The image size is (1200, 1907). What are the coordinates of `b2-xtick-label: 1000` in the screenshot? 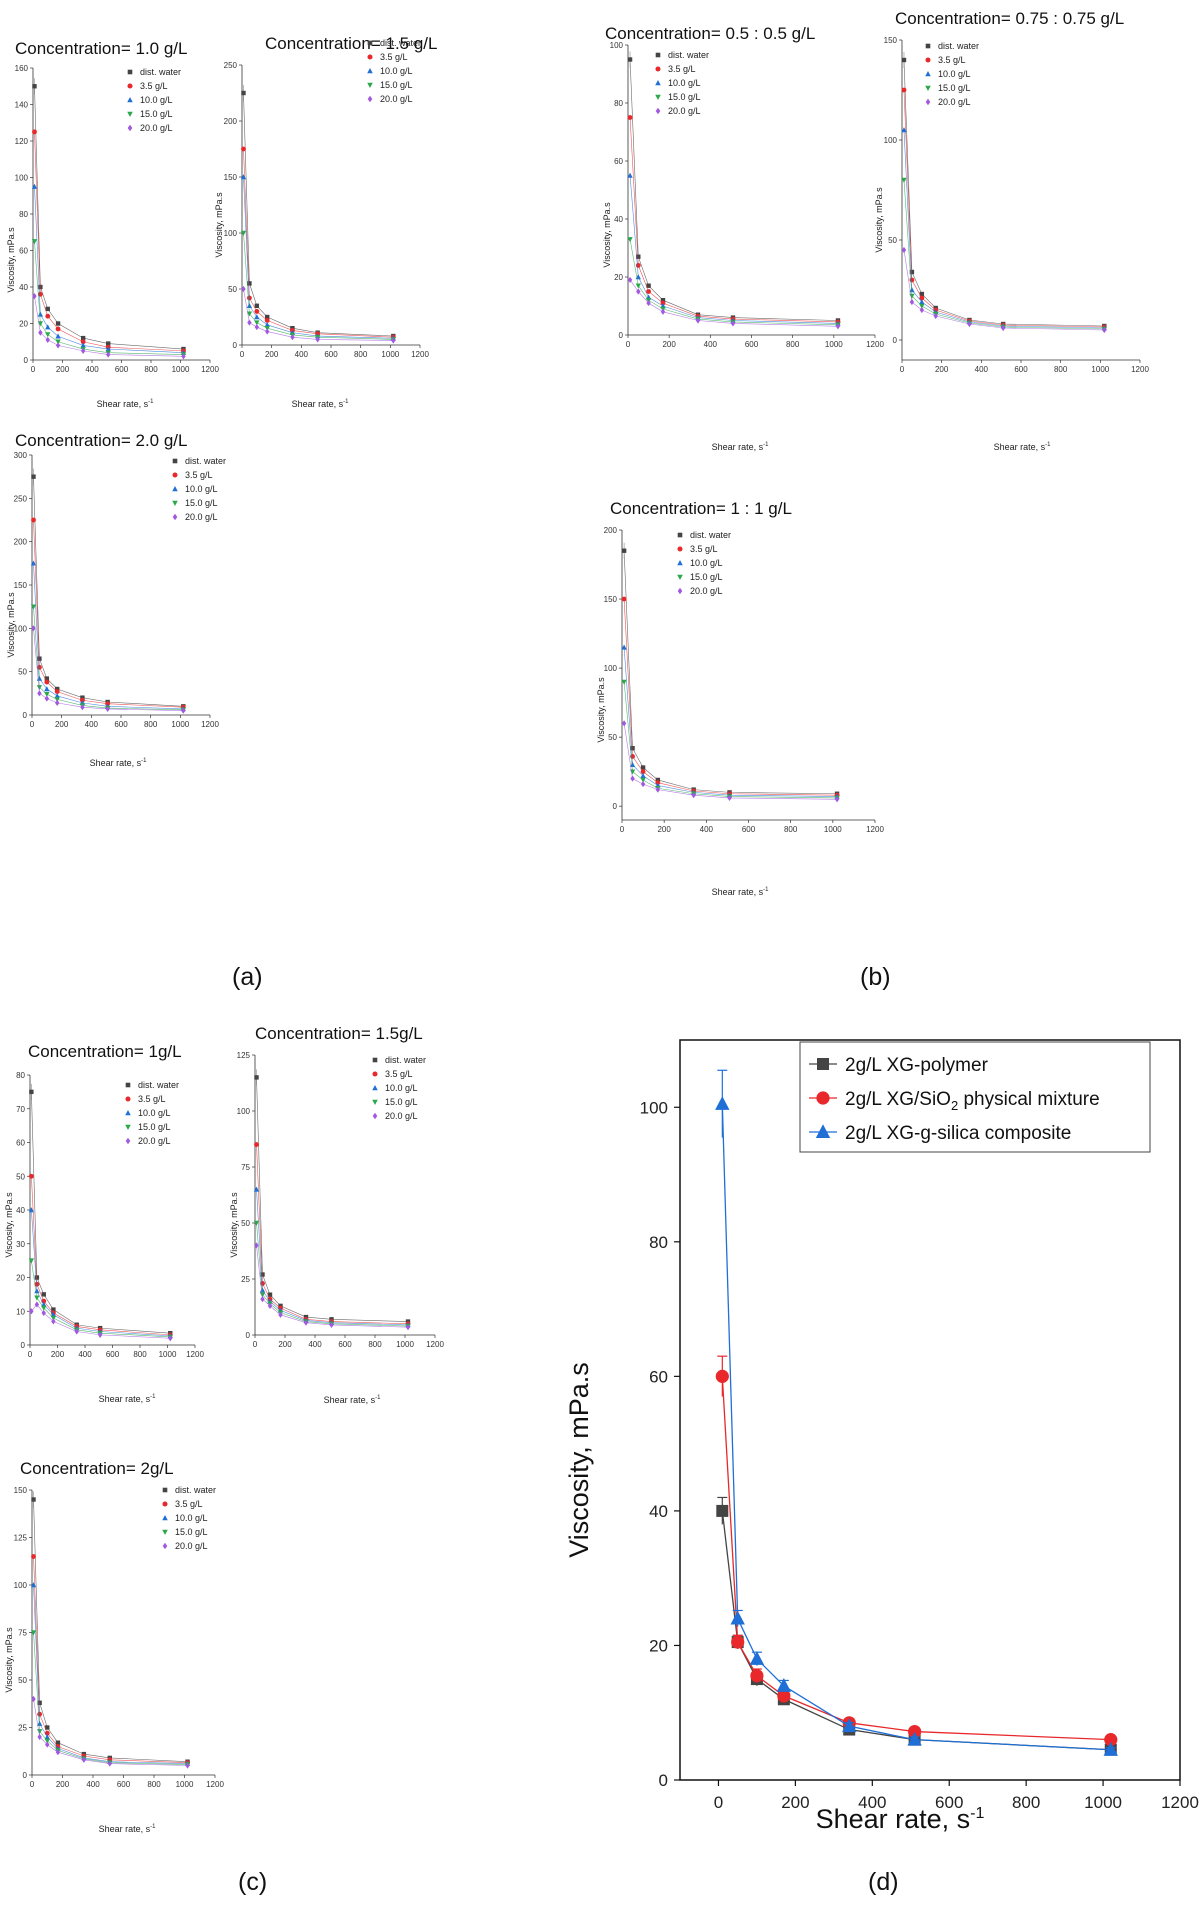 It's located at (1100, 369).